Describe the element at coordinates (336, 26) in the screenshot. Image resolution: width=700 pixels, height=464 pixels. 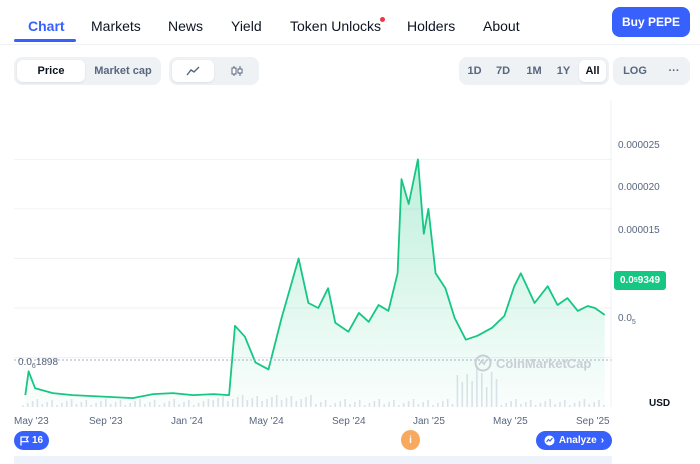
I see `tab-token-unlocks: Token Unlocks` at that location.